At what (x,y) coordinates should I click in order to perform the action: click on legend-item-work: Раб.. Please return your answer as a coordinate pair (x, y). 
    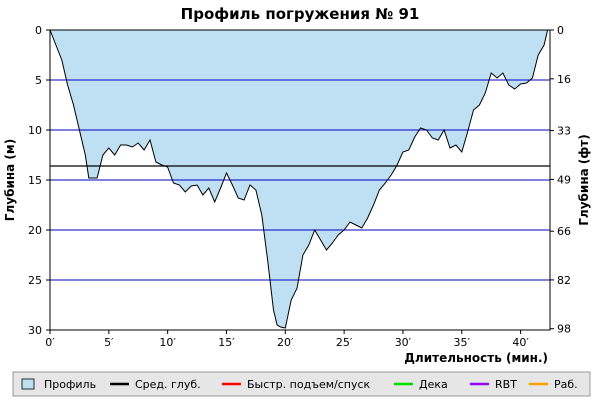
    Looking at the image, I should click on (553, 384).